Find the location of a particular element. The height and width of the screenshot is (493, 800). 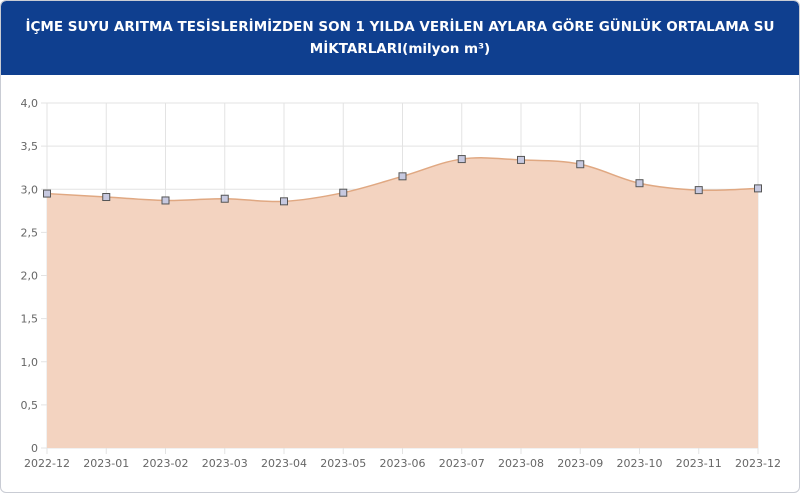

x-tick-label: 2023-03 is located at coordinates (225, 463).